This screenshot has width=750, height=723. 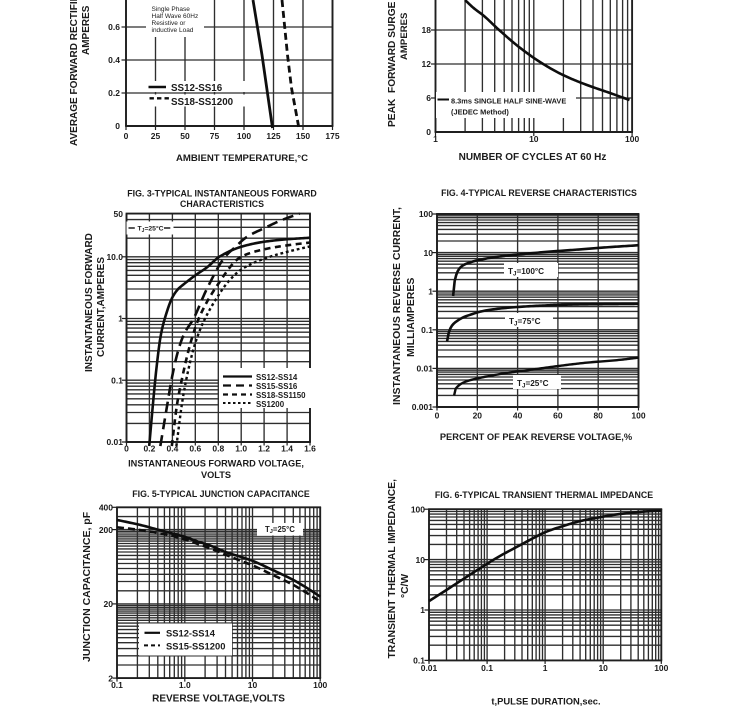 I want to click on svg-text: t,PULSE DURATION,sec., so click(x=545, y=701).